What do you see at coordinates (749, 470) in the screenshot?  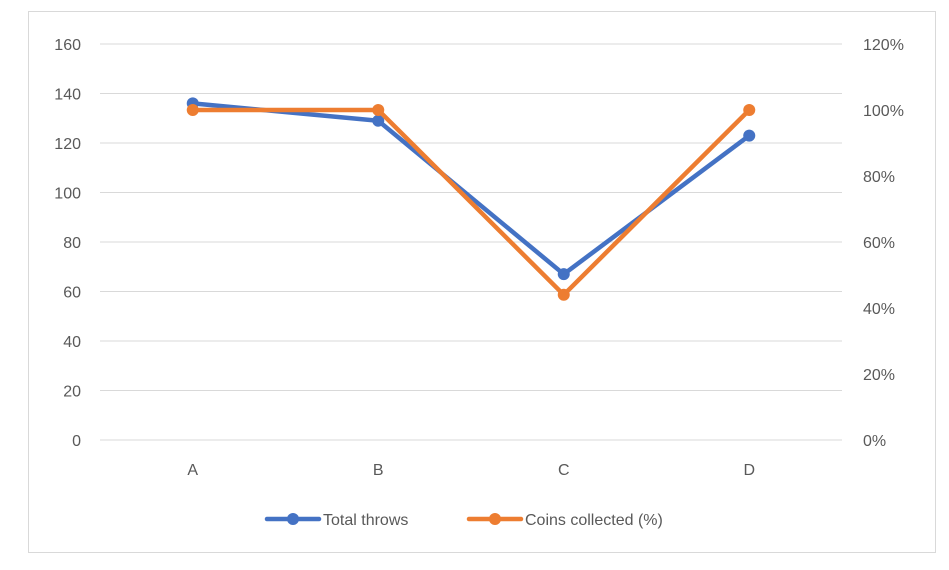 I see `x-category-label: D` at bounding box center [749, 470].